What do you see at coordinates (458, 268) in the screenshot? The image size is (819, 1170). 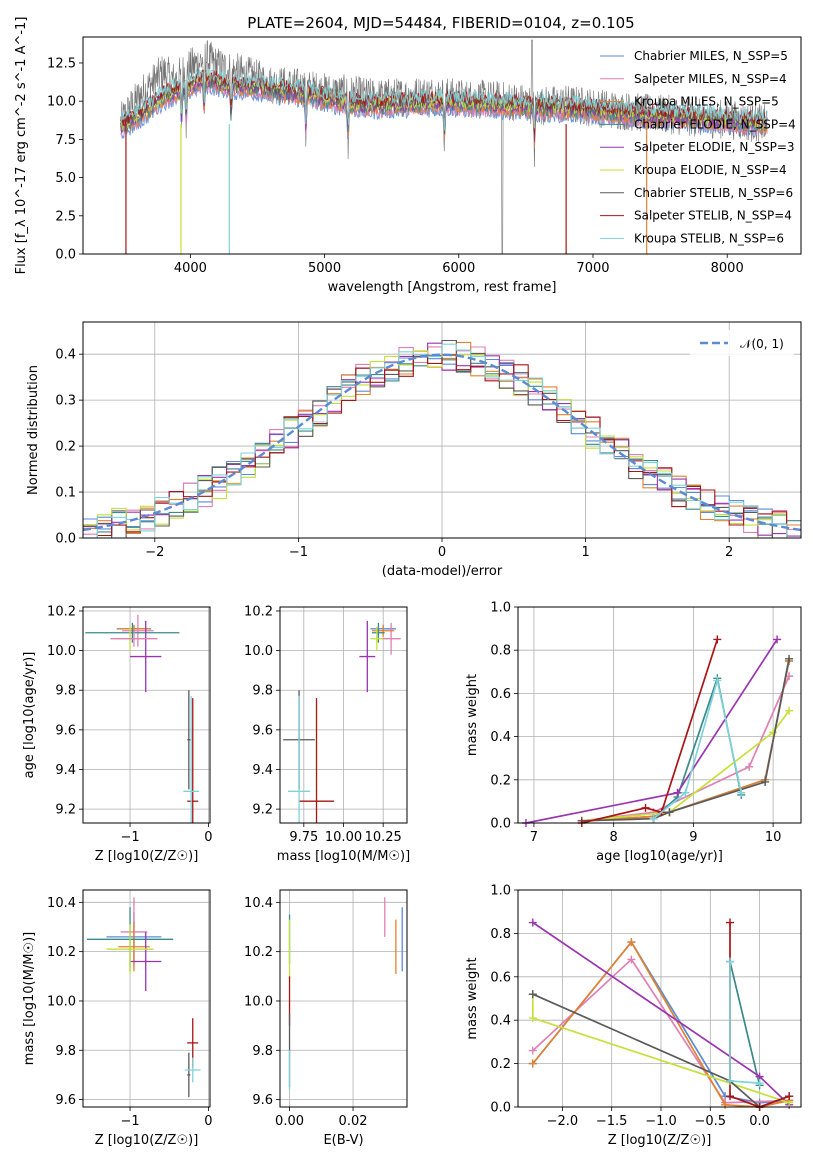 I see `x-tick-label: 6000` at bounding box center [458, 268].